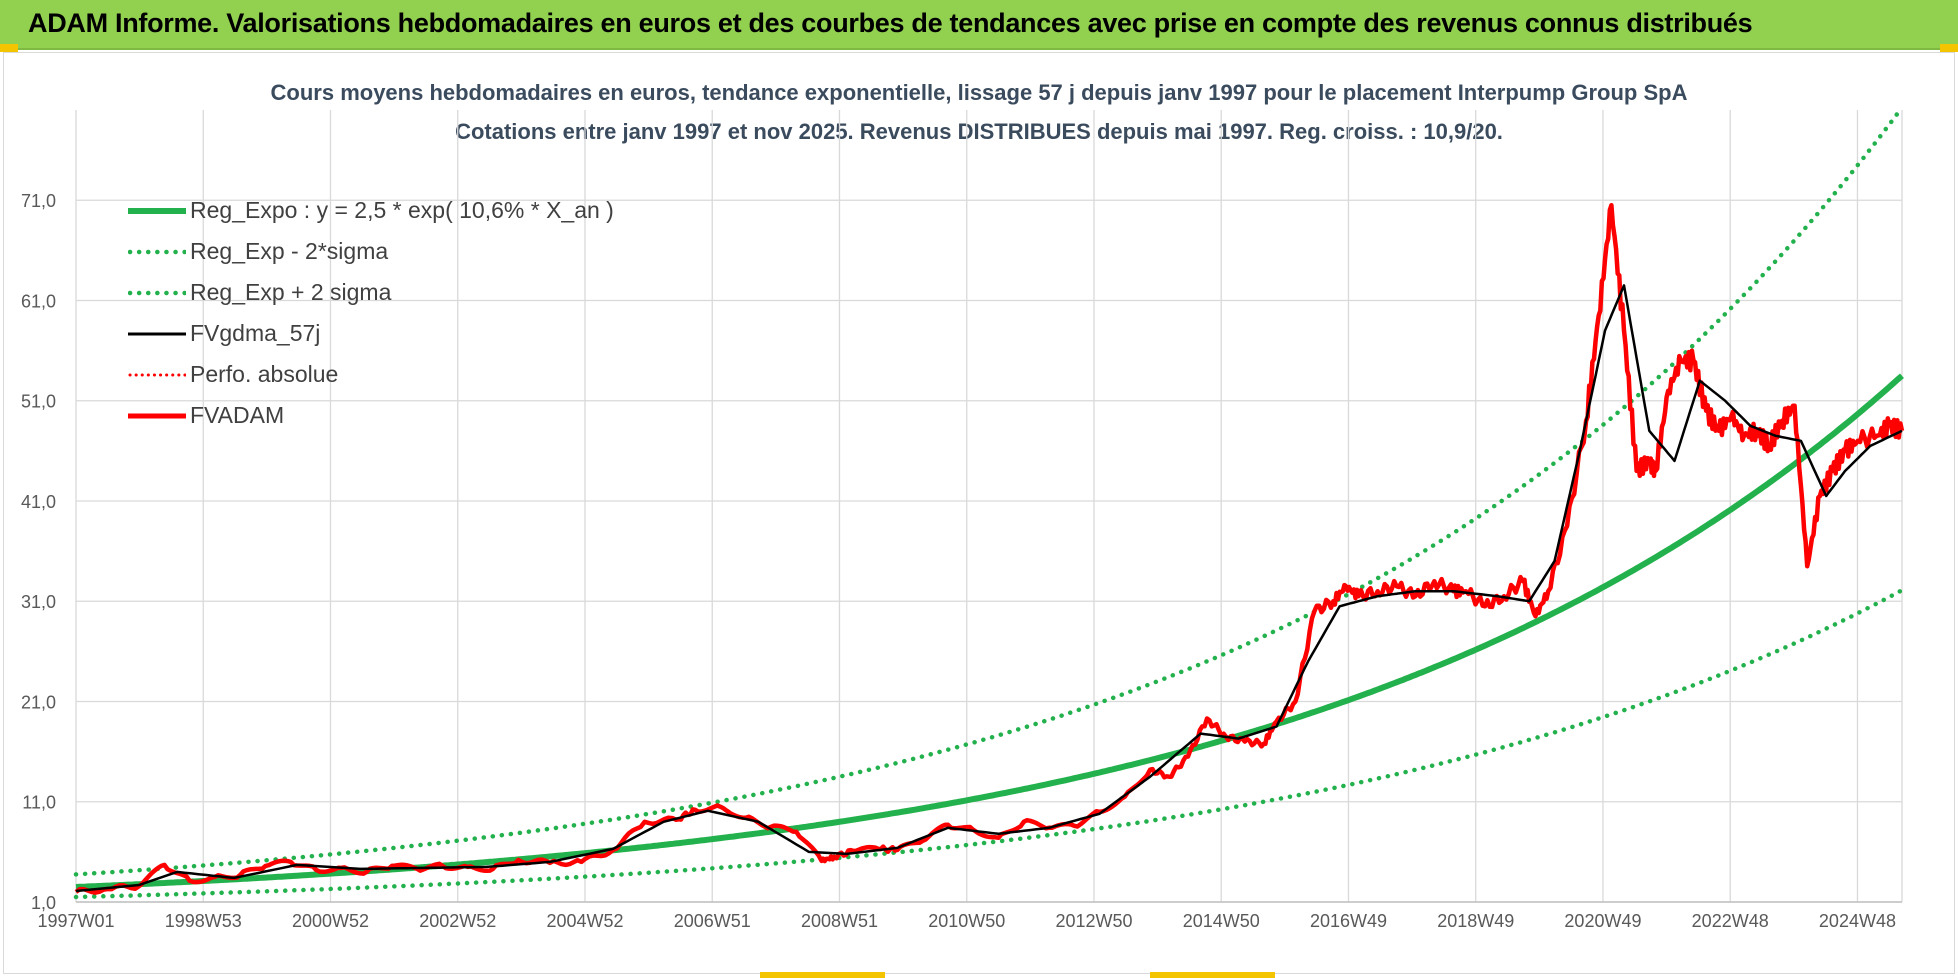 This screenshot has height=978, width=1958. I want to click on legend-item-reg-expo: Reg_Expo : y = 2,5 * exp( 10,6% * X_an ), so click(371, 210).